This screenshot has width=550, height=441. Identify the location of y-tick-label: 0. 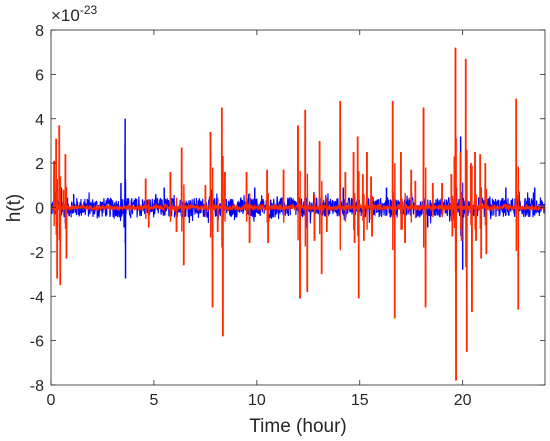
(39, 209).